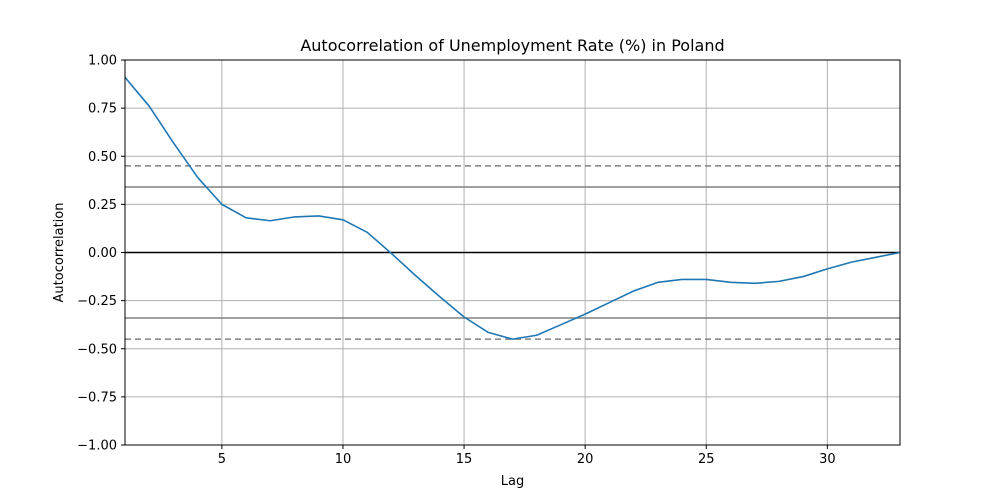 Image resolution: width=1000 pixels, height=500 pixels. Describe the element at coordinates (585, 459) in the screenshot. I see `x-tick-label: 20` at that location.